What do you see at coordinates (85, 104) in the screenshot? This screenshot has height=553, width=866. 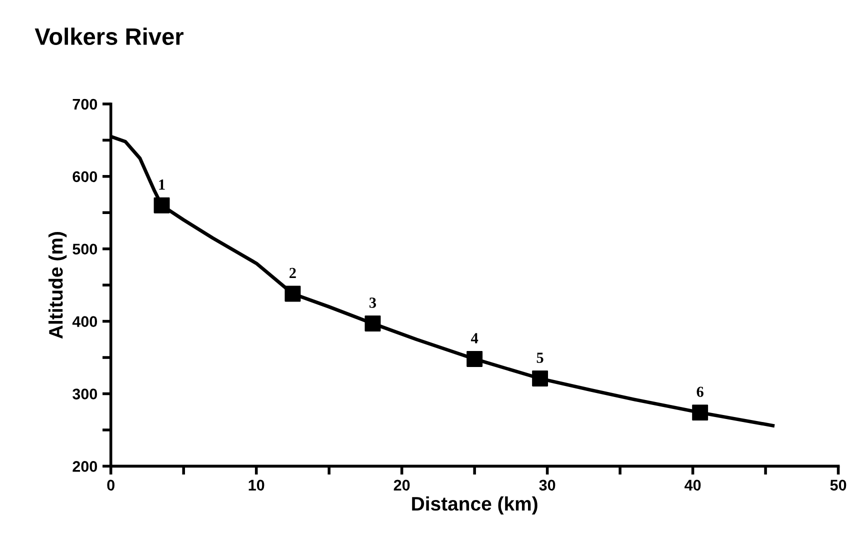 I see `y-tick-label: 700` at bounding box center [85, 104].